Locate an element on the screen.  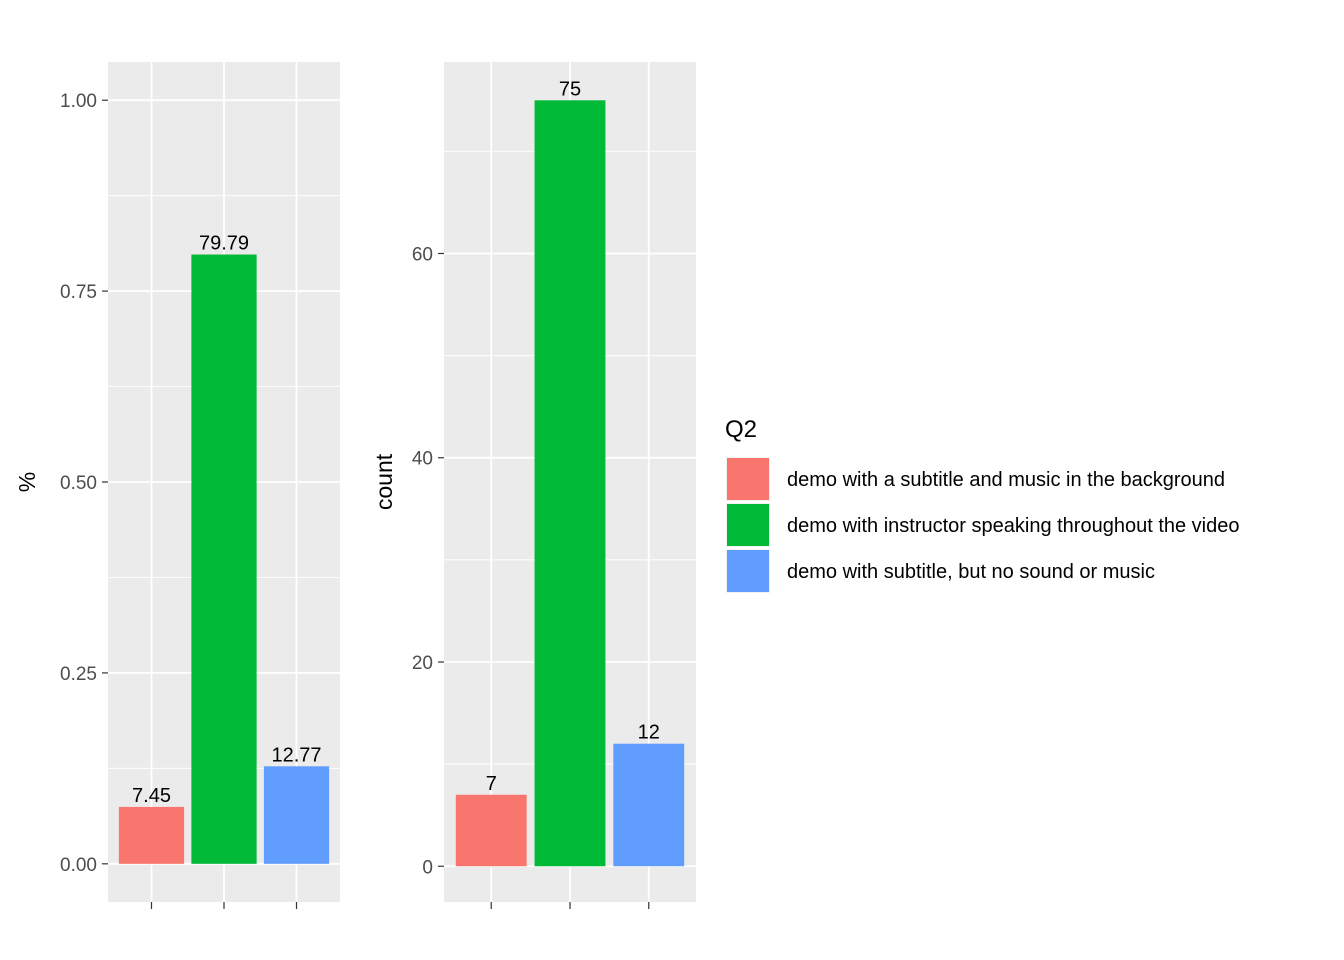
bar-value-label: 7.45 is located at coordinates (151, 796).